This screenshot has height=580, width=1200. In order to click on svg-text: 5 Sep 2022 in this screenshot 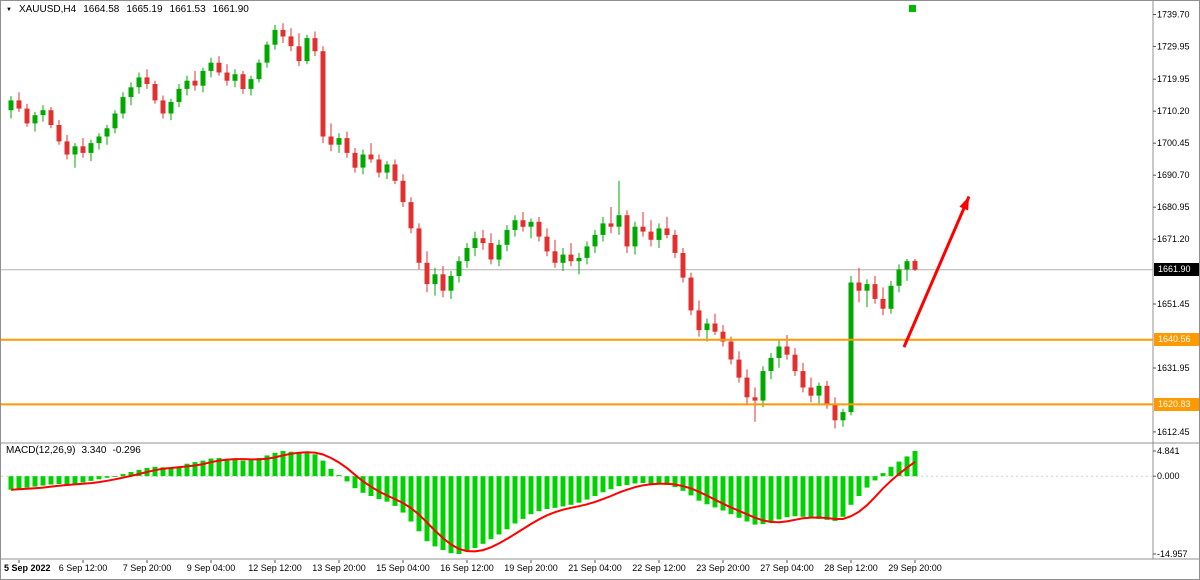, I will do `click(27, 568)`.